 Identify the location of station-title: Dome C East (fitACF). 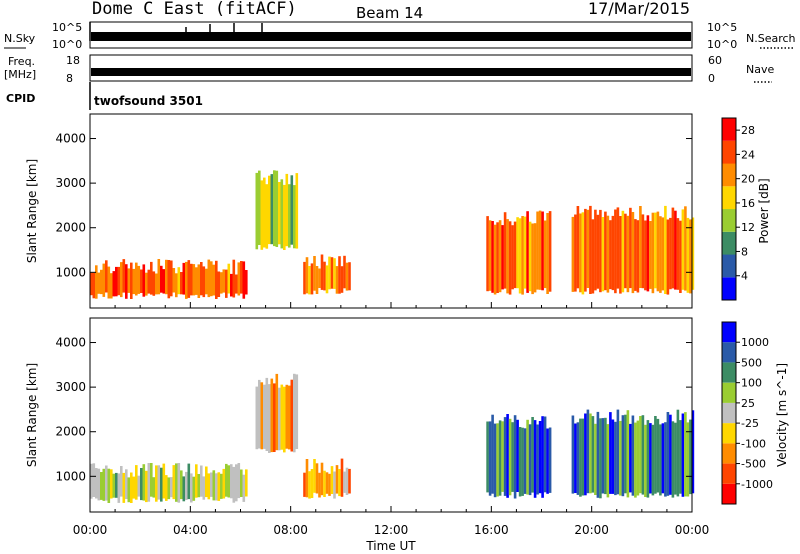
(194, 9).